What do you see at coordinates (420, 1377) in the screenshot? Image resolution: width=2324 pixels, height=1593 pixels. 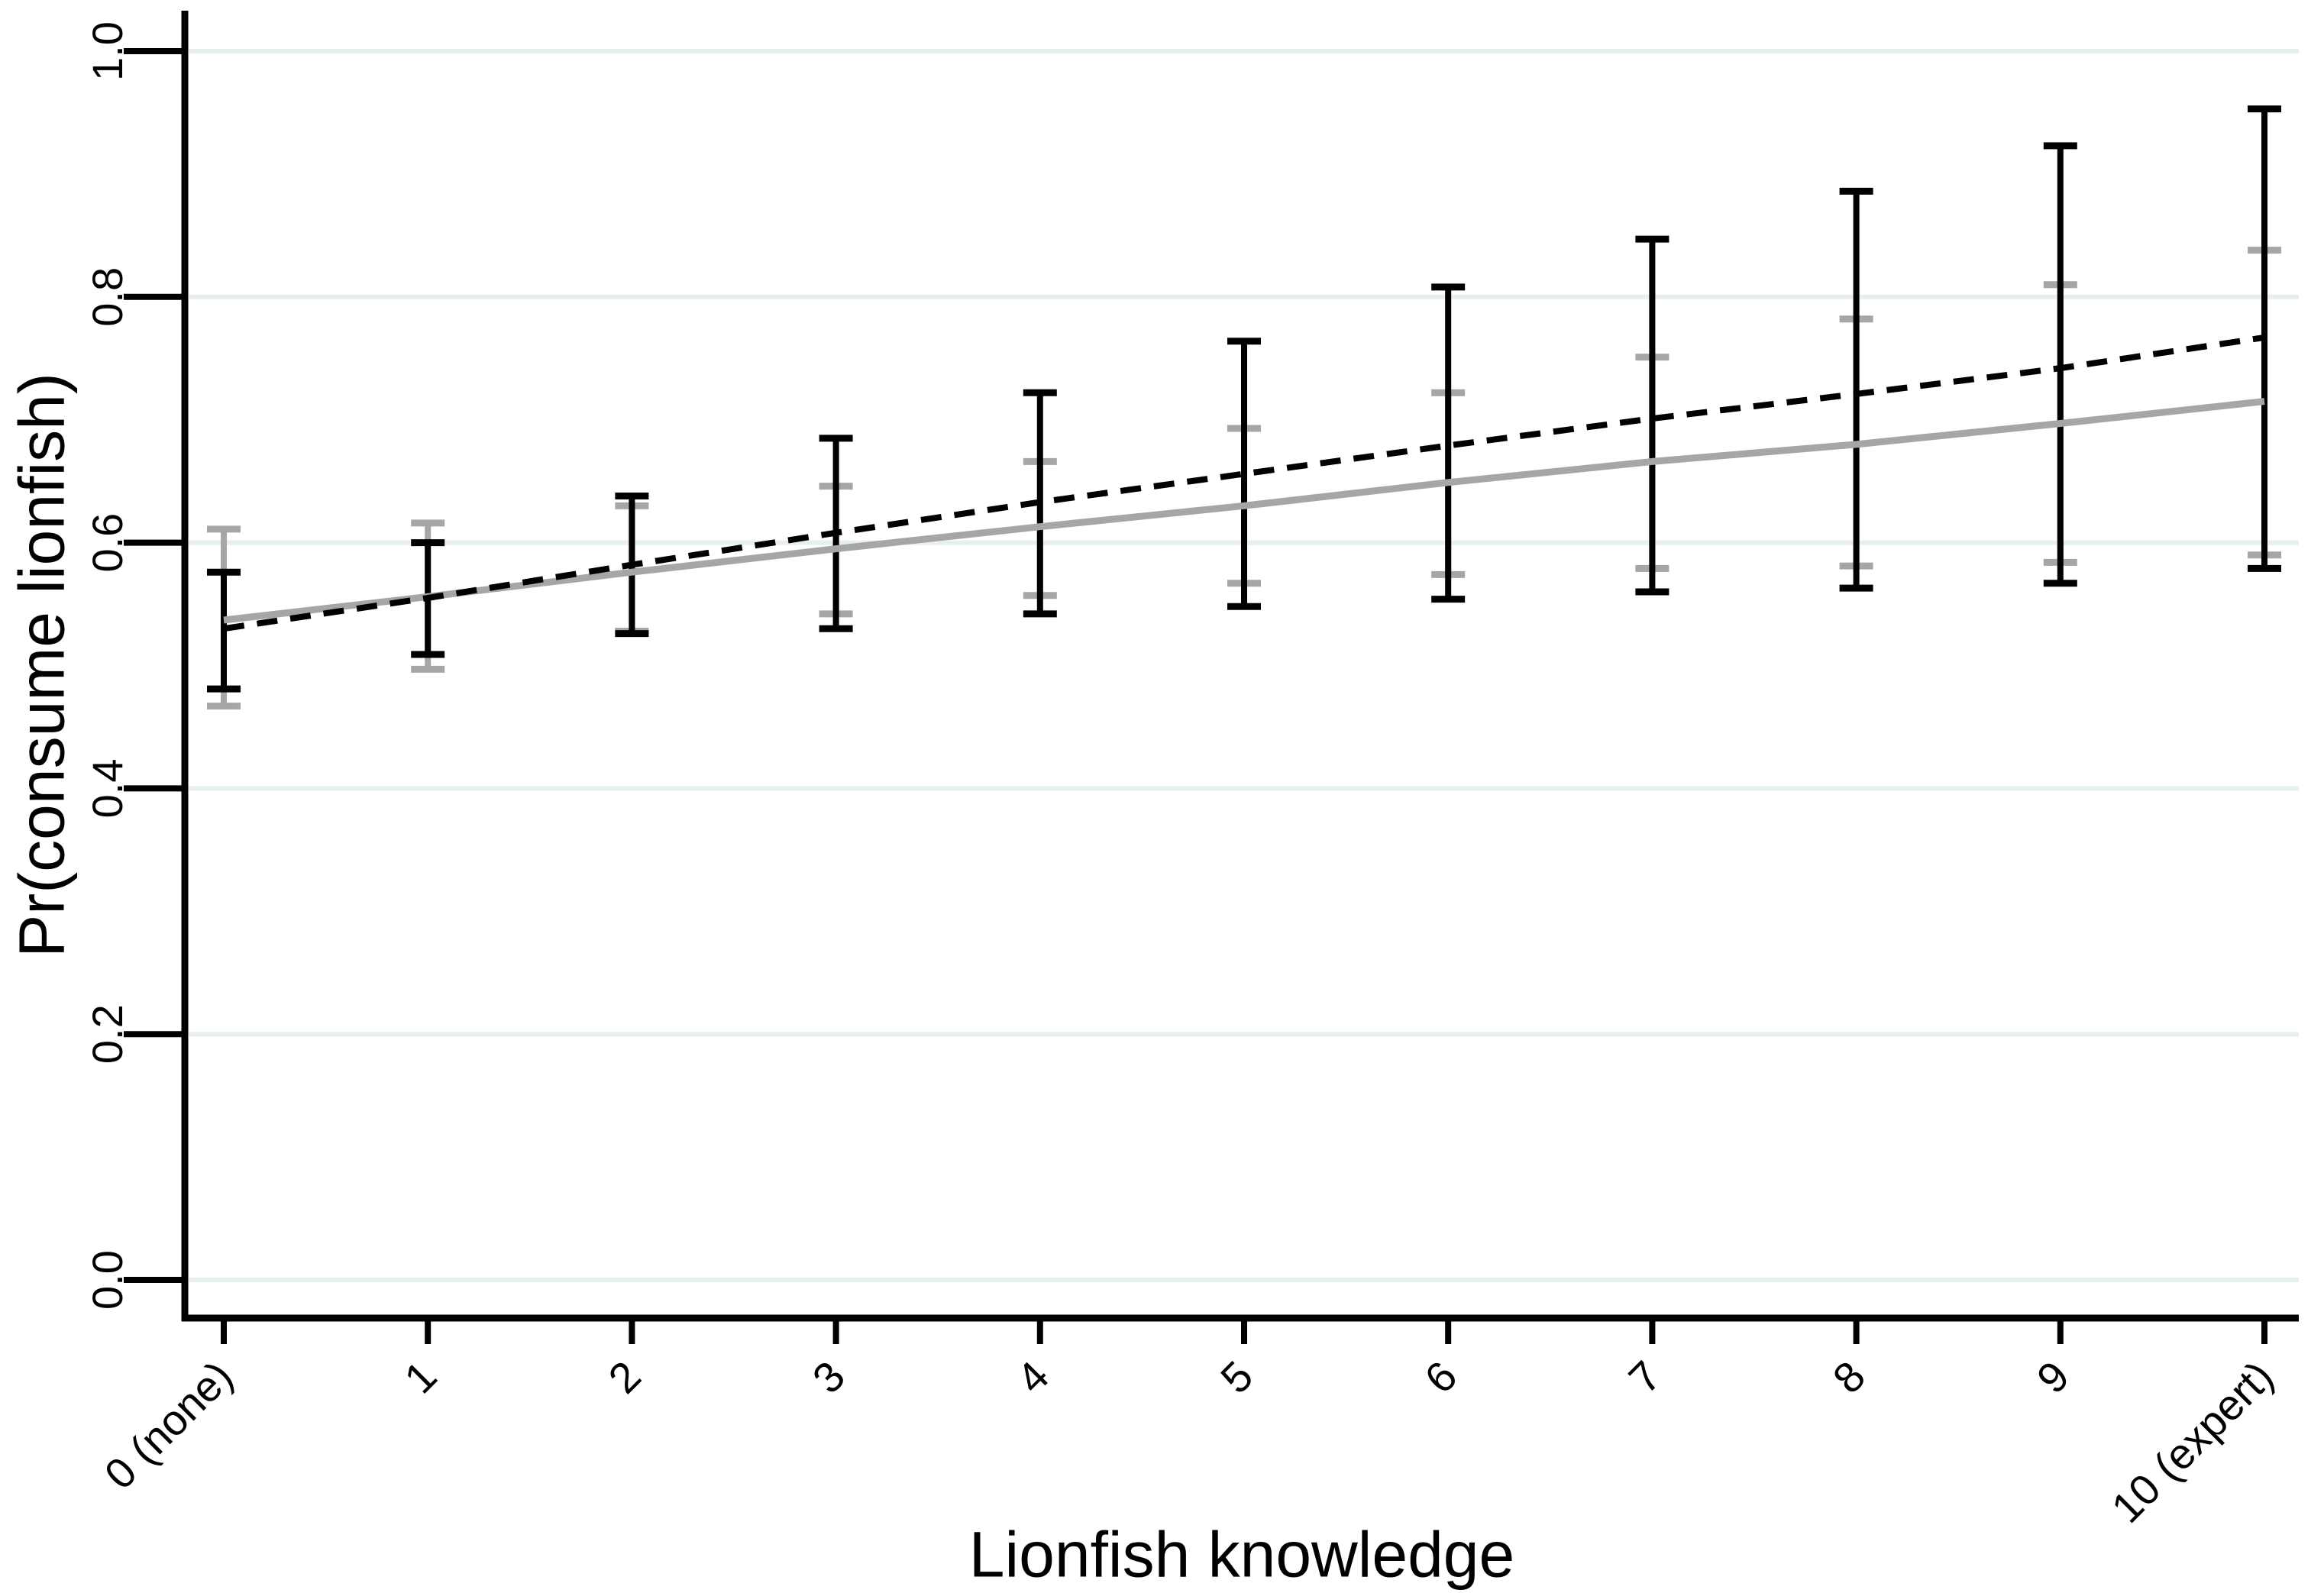 I see `x-tick-label: 1` at bounding box center [420, 1377].